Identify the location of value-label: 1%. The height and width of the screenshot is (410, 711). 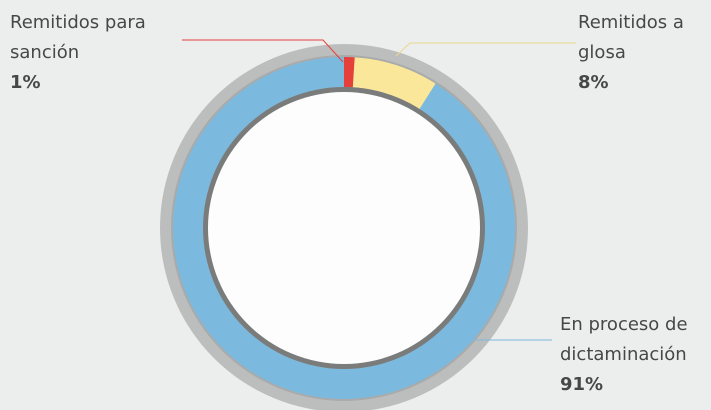
(25, 82).